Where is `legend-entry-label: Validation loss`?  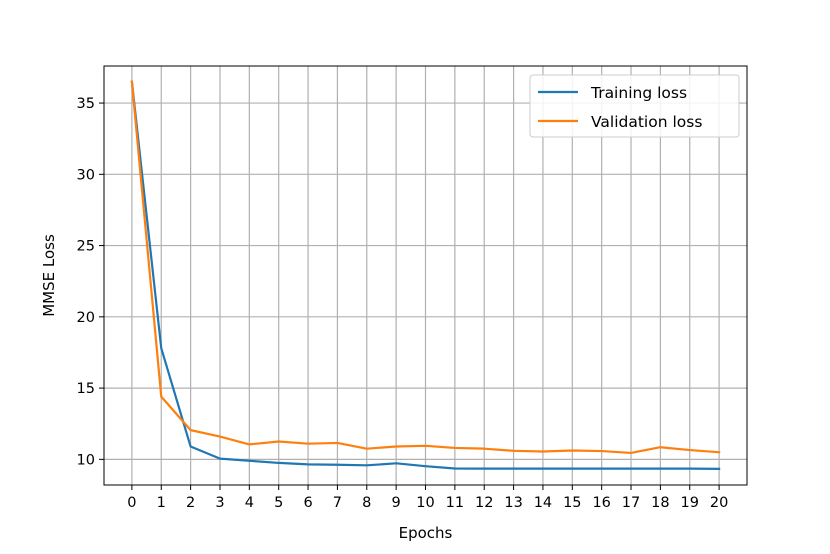 legend-entry-label: Validation loss is located at coordinates (646, 122).